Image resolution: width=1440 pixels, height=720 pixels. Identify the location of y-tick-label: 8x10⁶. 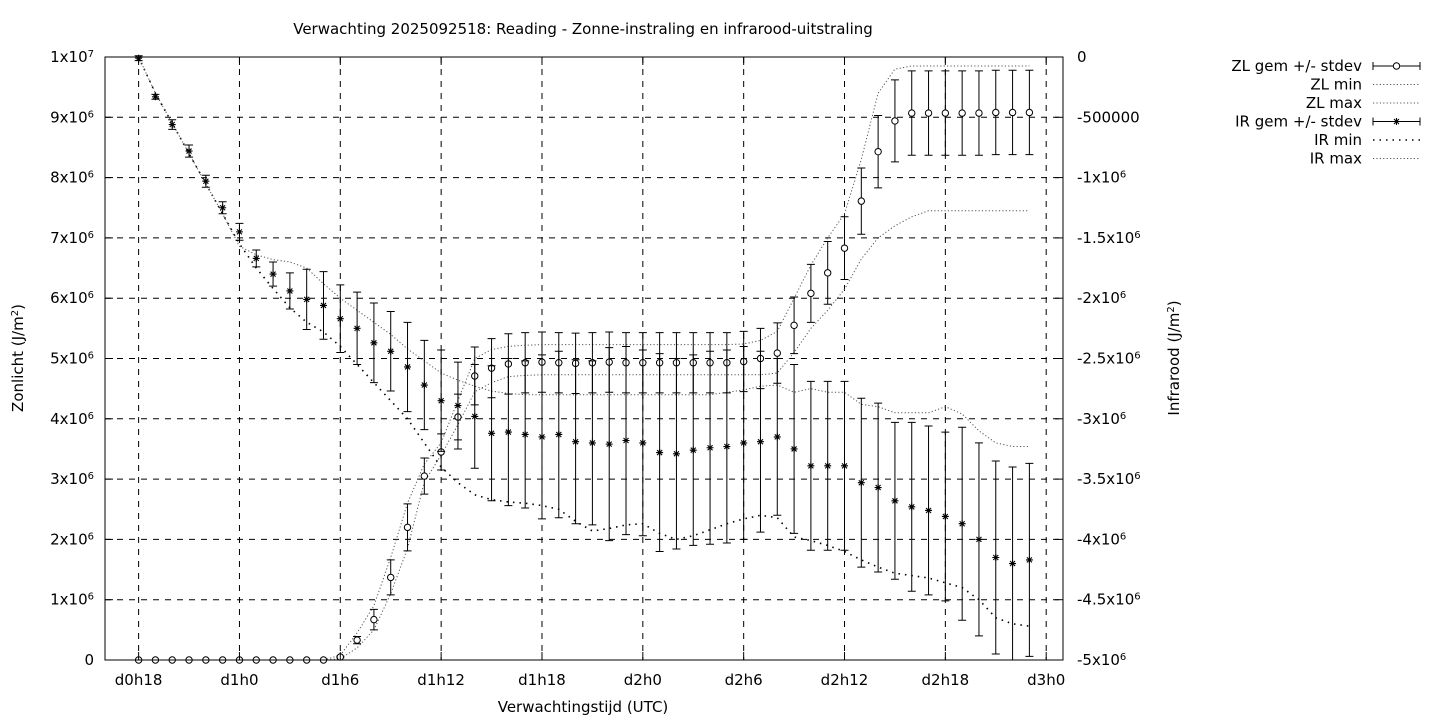
(72, 178).